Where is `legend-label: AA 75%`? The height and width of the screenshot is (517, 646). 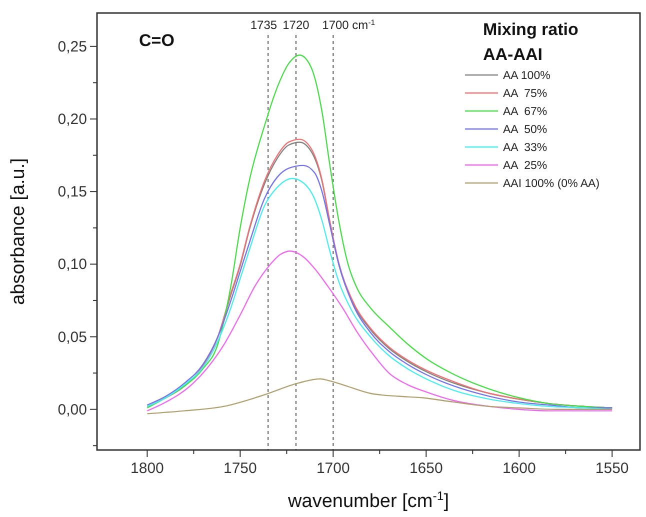 legend-label: AA 75% is located at coordinates (525, 94).